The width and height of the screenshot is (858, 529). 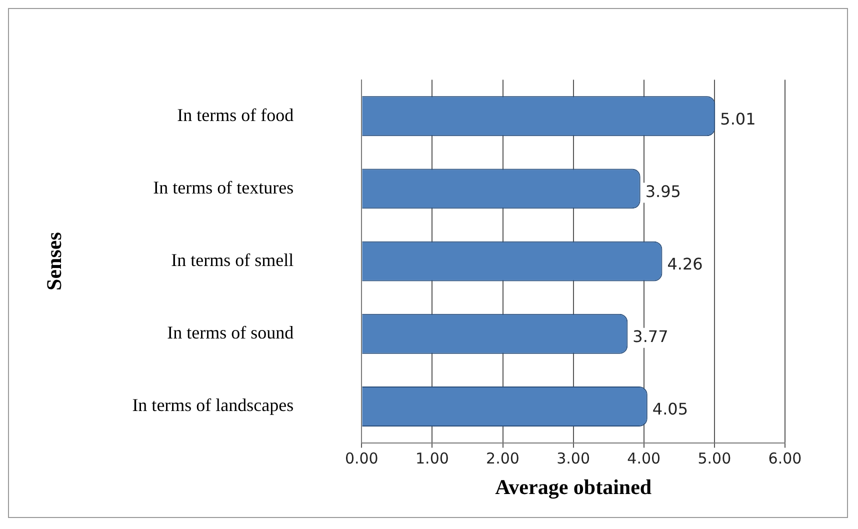 What do you see at coordinates (503, 459) in the screenshot?
I see `x-tick-label: 2.00` at bounding box center [503, 459].